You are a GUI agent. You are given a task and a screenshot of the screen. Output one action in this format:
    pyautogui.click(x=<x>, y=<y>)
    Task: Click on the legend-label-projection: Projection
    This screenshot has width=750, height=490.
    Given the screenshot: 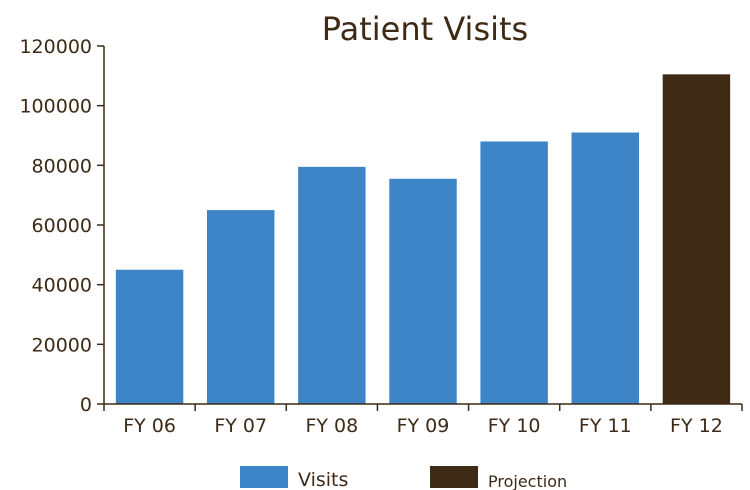 What is the action you would take?
    pyautogui.click(x=527, y=481)
    